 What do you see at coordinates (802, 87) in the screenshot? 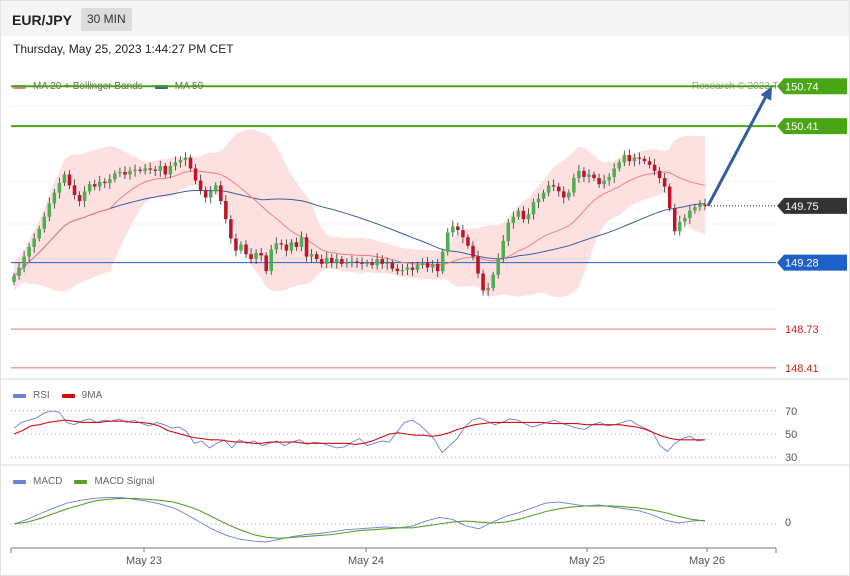
I see `resistance-1-price-label: 150.74` at bounding box center [802, 87].